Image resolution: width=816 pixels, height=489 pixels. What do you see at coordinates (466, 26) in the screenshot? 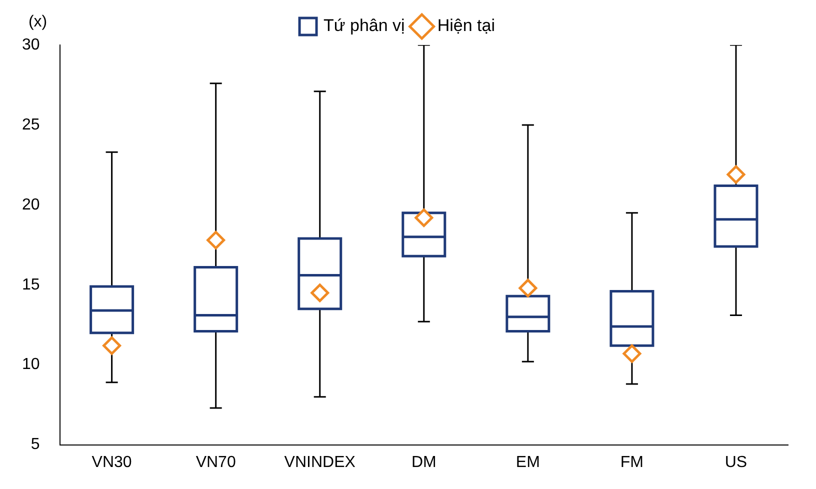
I see `legend-label: Hiện tại` at bounding box center [466, 26].